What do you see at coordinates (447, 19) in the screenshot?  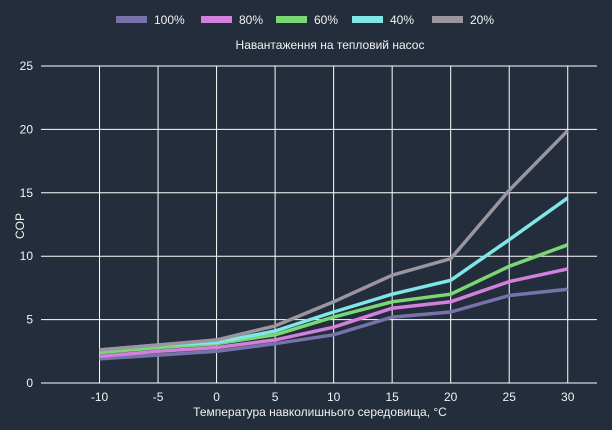 I see `legend-swatch-20pct` at bounding box center [447, 19].